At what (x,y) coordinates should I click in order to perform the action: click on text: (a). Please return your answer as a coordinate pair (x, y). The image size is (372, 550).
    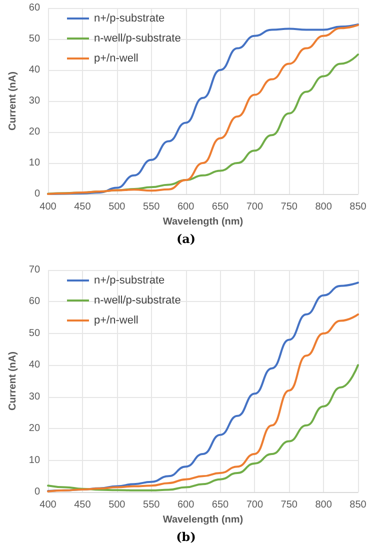
    Looking at the image, I should click on (186, 239).